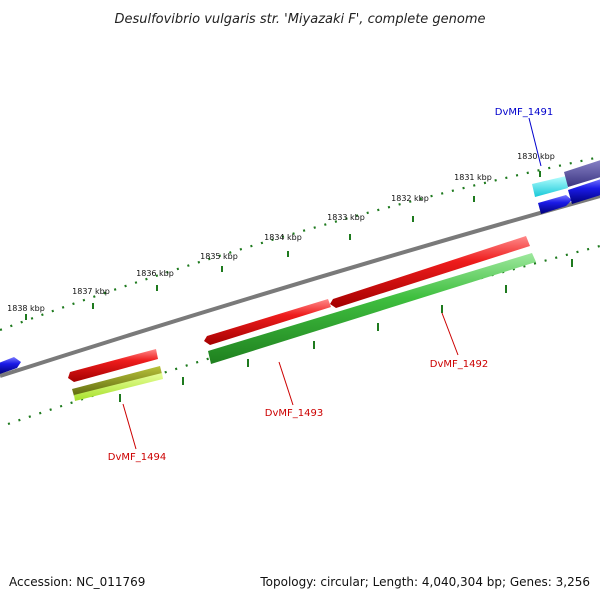 Image resolution: width=600 pixels, height=600 pixels. I want to click on scale-label-1834: 1834 kbp, so click(283, 237).